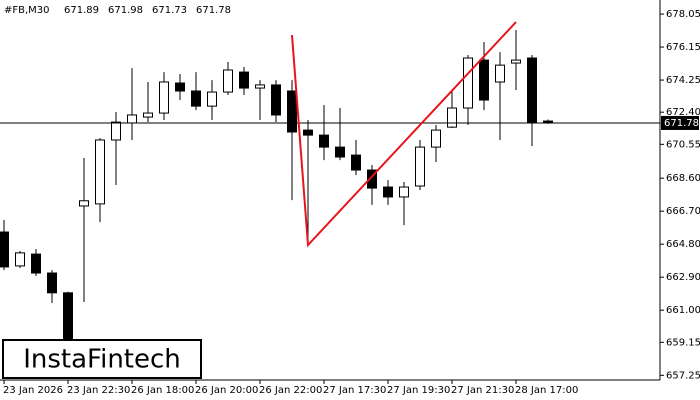  Describe the element at coordinates (213, 10) in the screenshot. I see `header-close: 671.78` at that location.